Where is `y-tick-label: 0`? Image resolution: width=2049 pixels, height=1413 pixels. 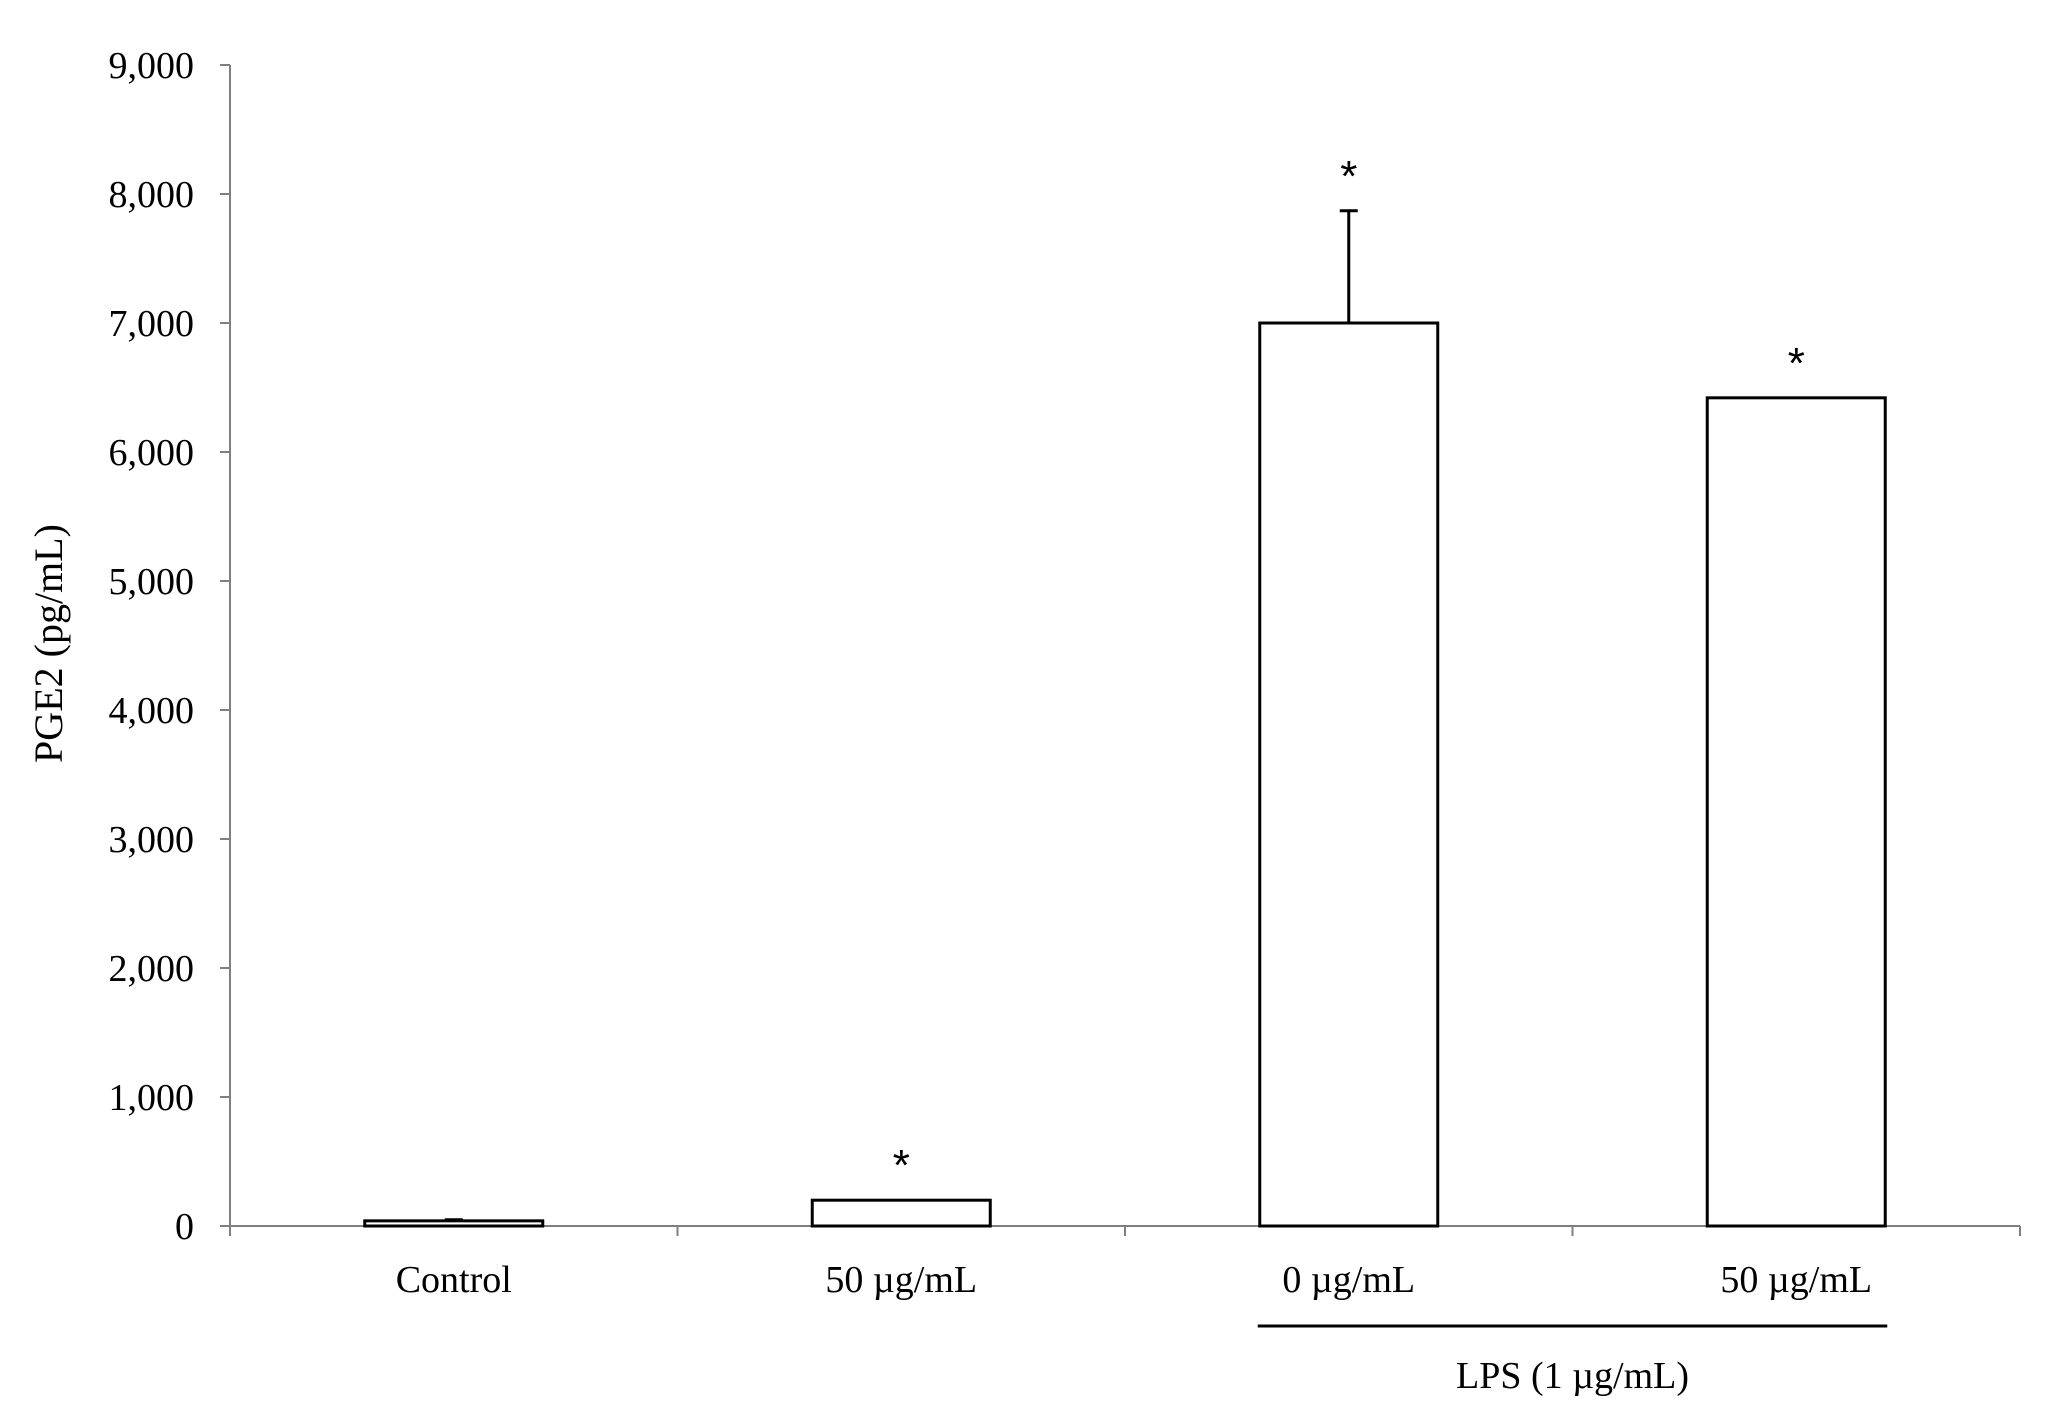 y-tick-label: 0 is located at coordinates (184, 1227).